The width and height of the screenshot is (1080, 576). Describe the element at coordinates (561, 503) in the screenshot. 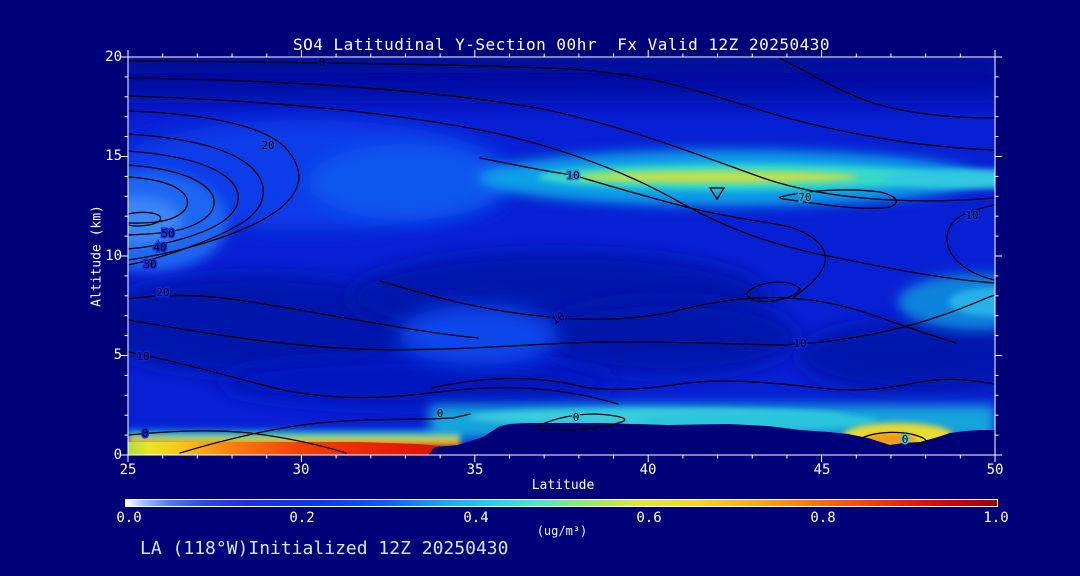

I see `colorbar` at that location.